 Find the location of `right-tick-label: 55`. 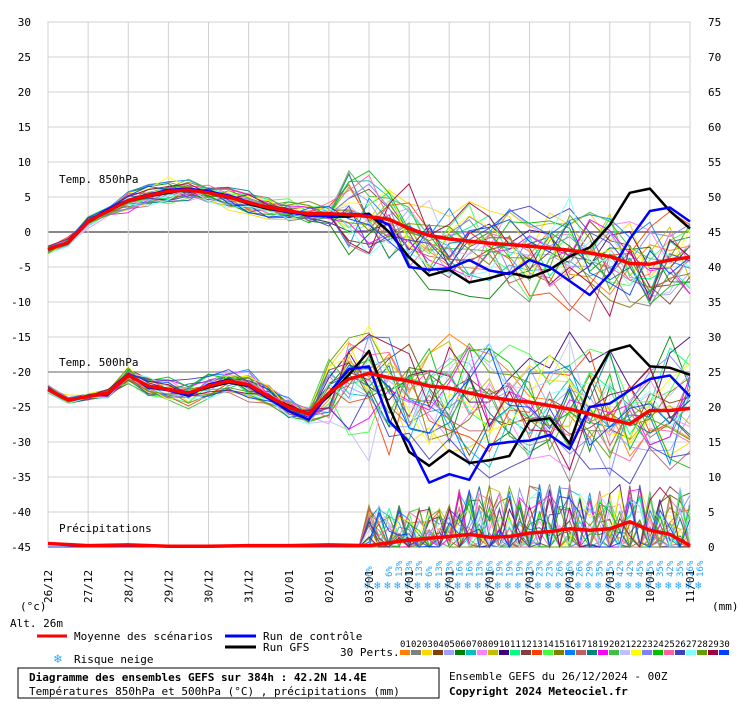

right-tick-label: 55 is located at coordinates (714, 162).